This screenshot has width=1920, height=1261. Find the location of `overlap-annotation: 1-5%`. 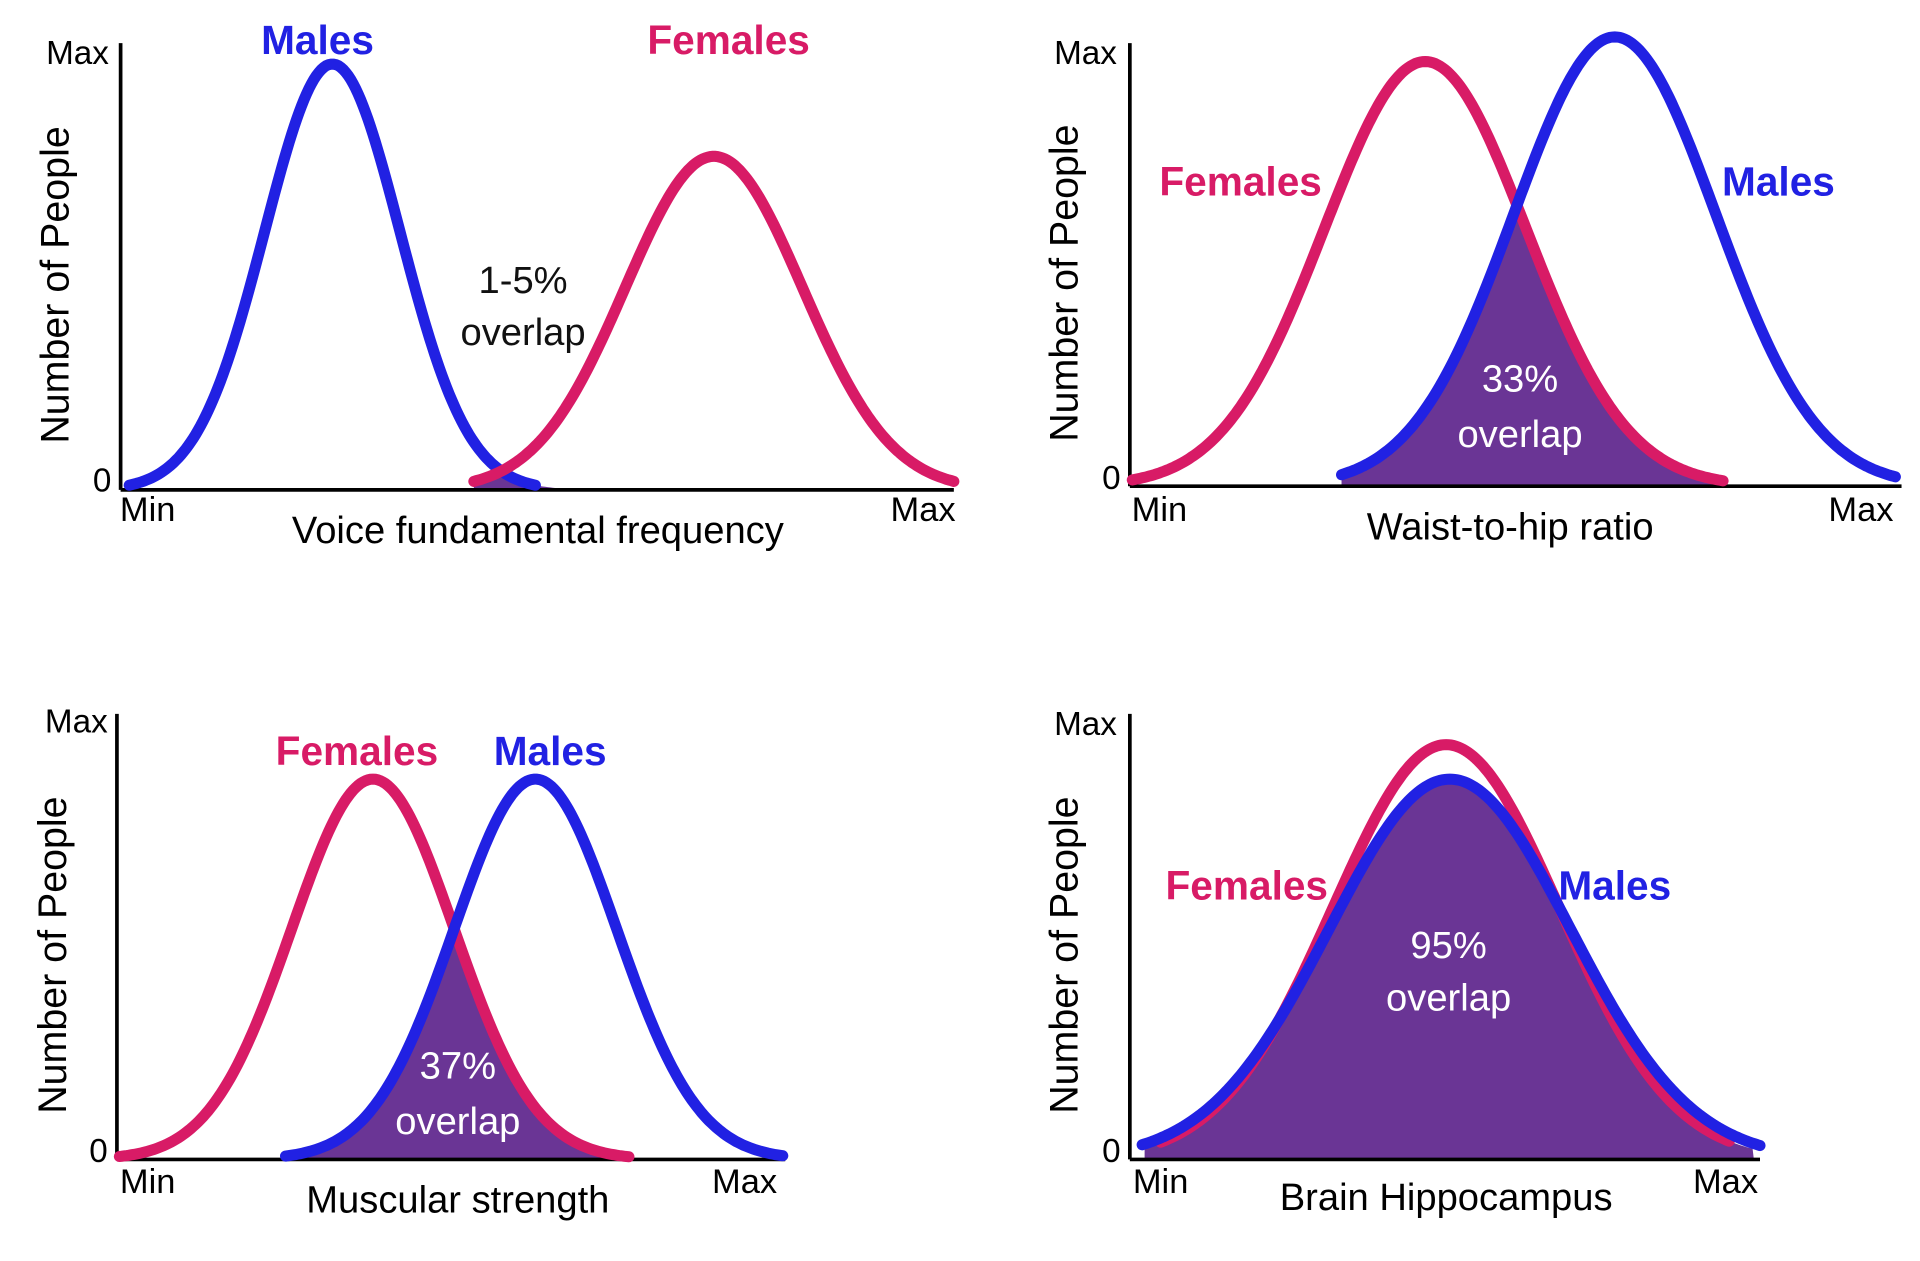

overlap-annotation: 1-5% is located at coordinates (523, 280).